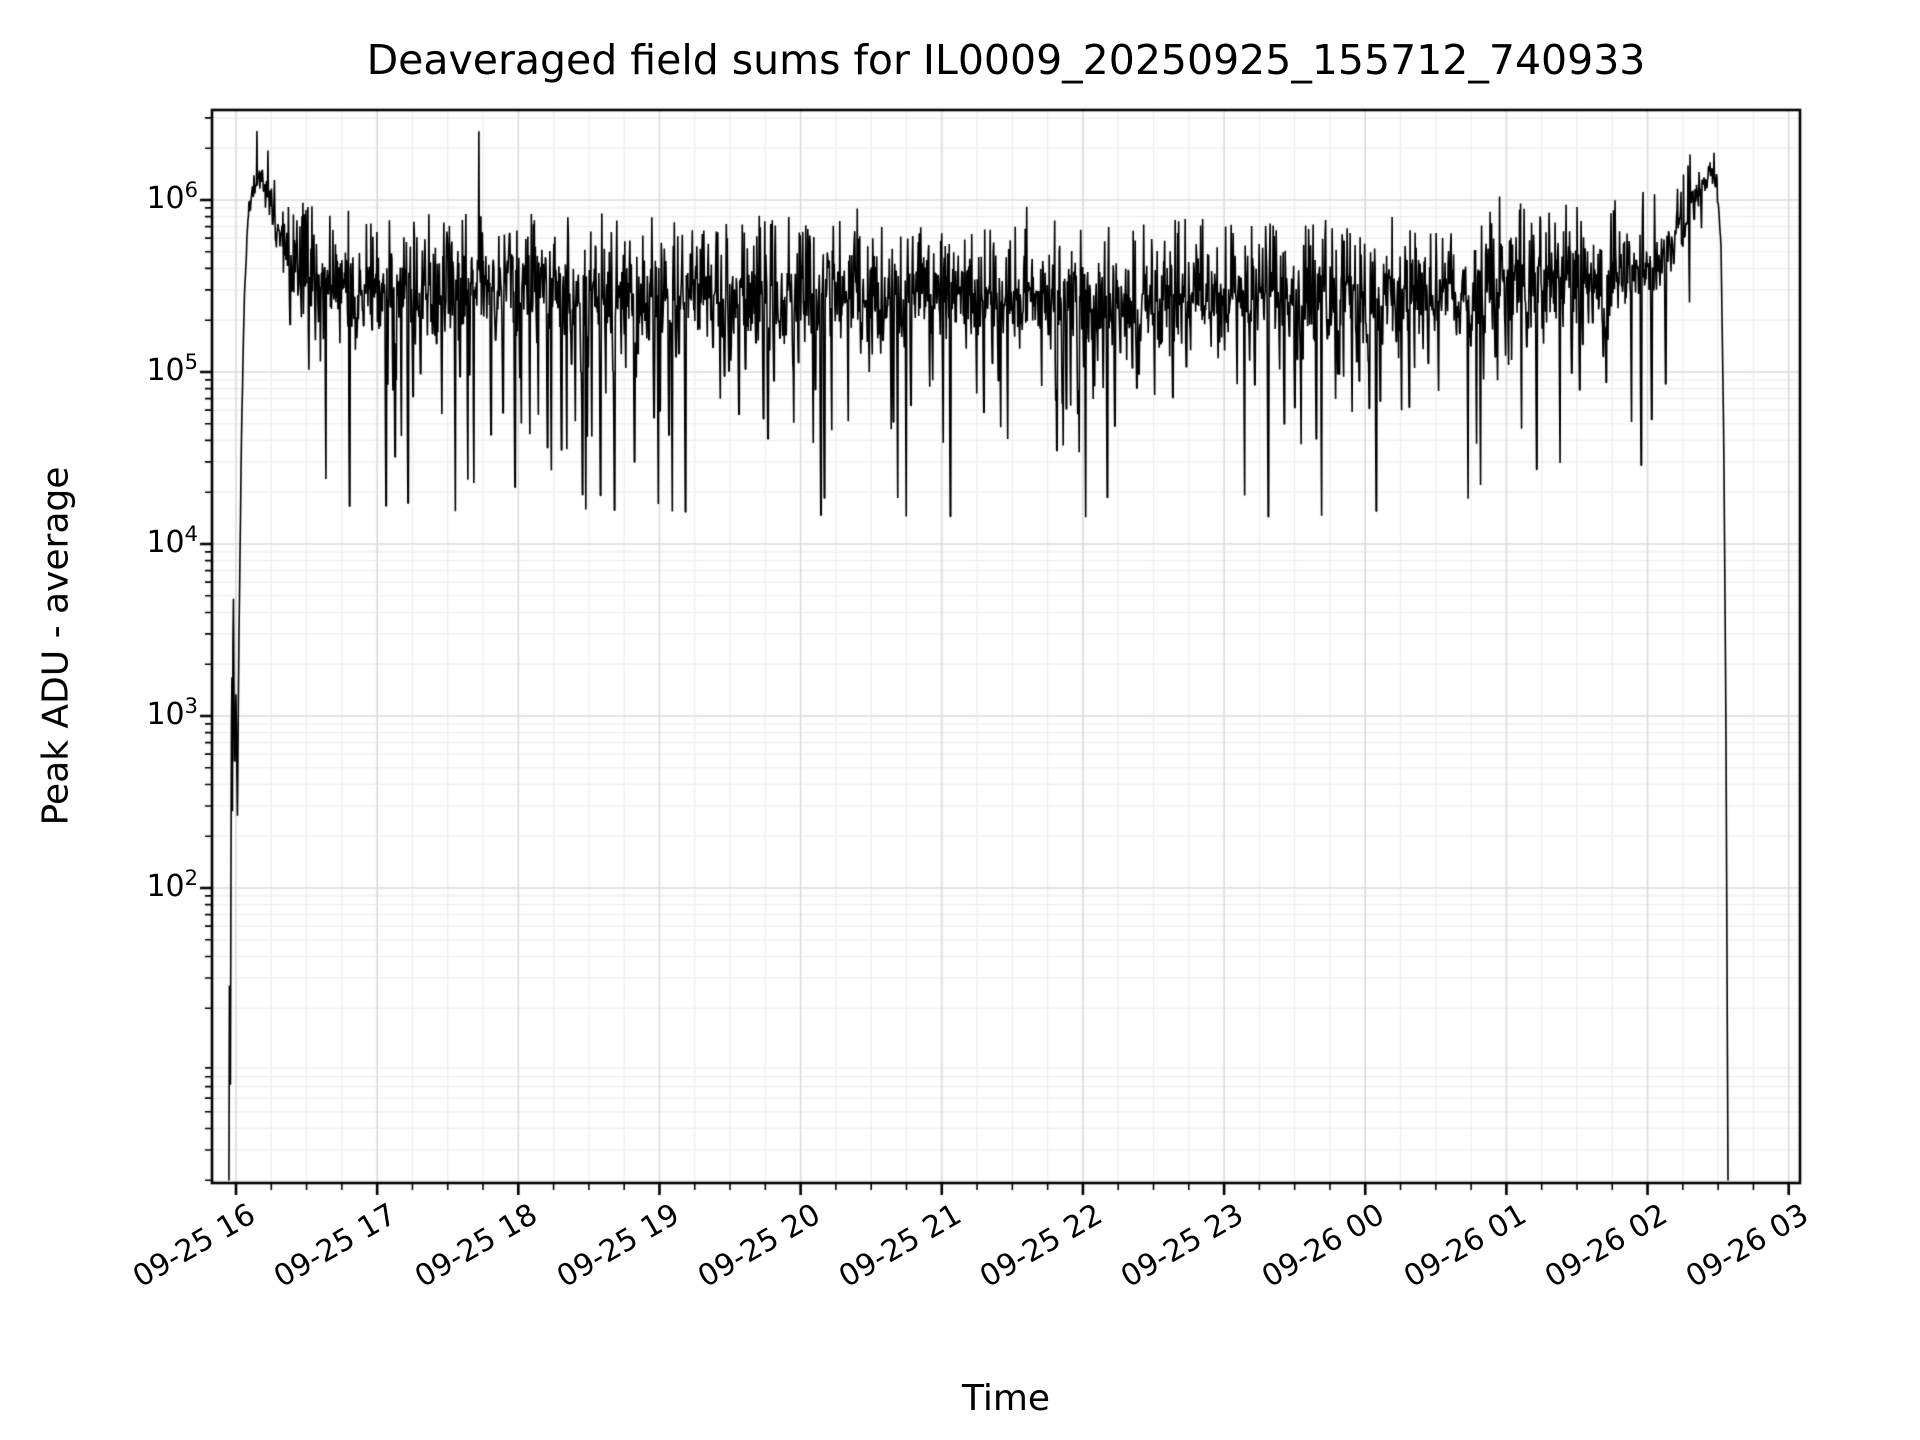 The height and width of the screenshot is (1440, 1920). Describe the element at coordinates (172, 540) in the screenshot. I see `y-tick-label: 104` at that location.